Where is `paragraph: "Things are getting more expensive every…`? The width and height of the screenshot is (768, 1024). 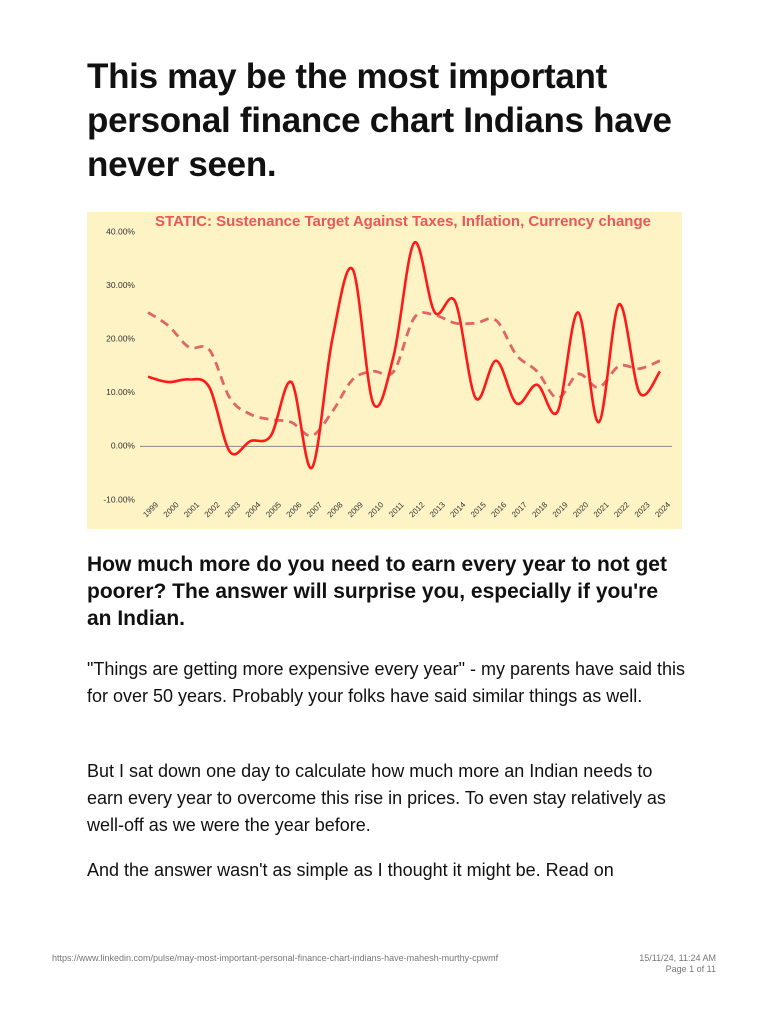 paragraph: "Things are getting more expensive every… is located at coordinates (386, 682).